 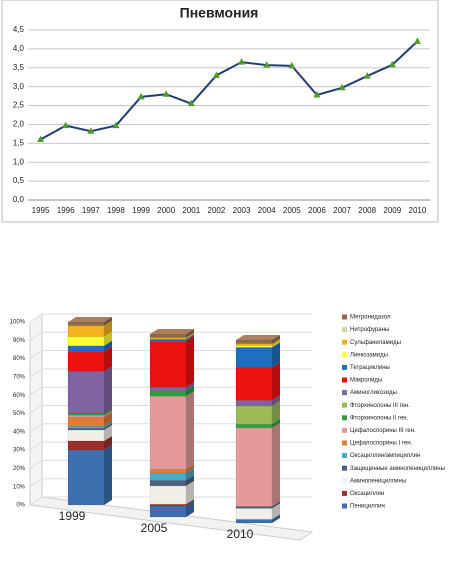 I want to click on legend-label: Аминопенициллины, so click(x=378, y=481).